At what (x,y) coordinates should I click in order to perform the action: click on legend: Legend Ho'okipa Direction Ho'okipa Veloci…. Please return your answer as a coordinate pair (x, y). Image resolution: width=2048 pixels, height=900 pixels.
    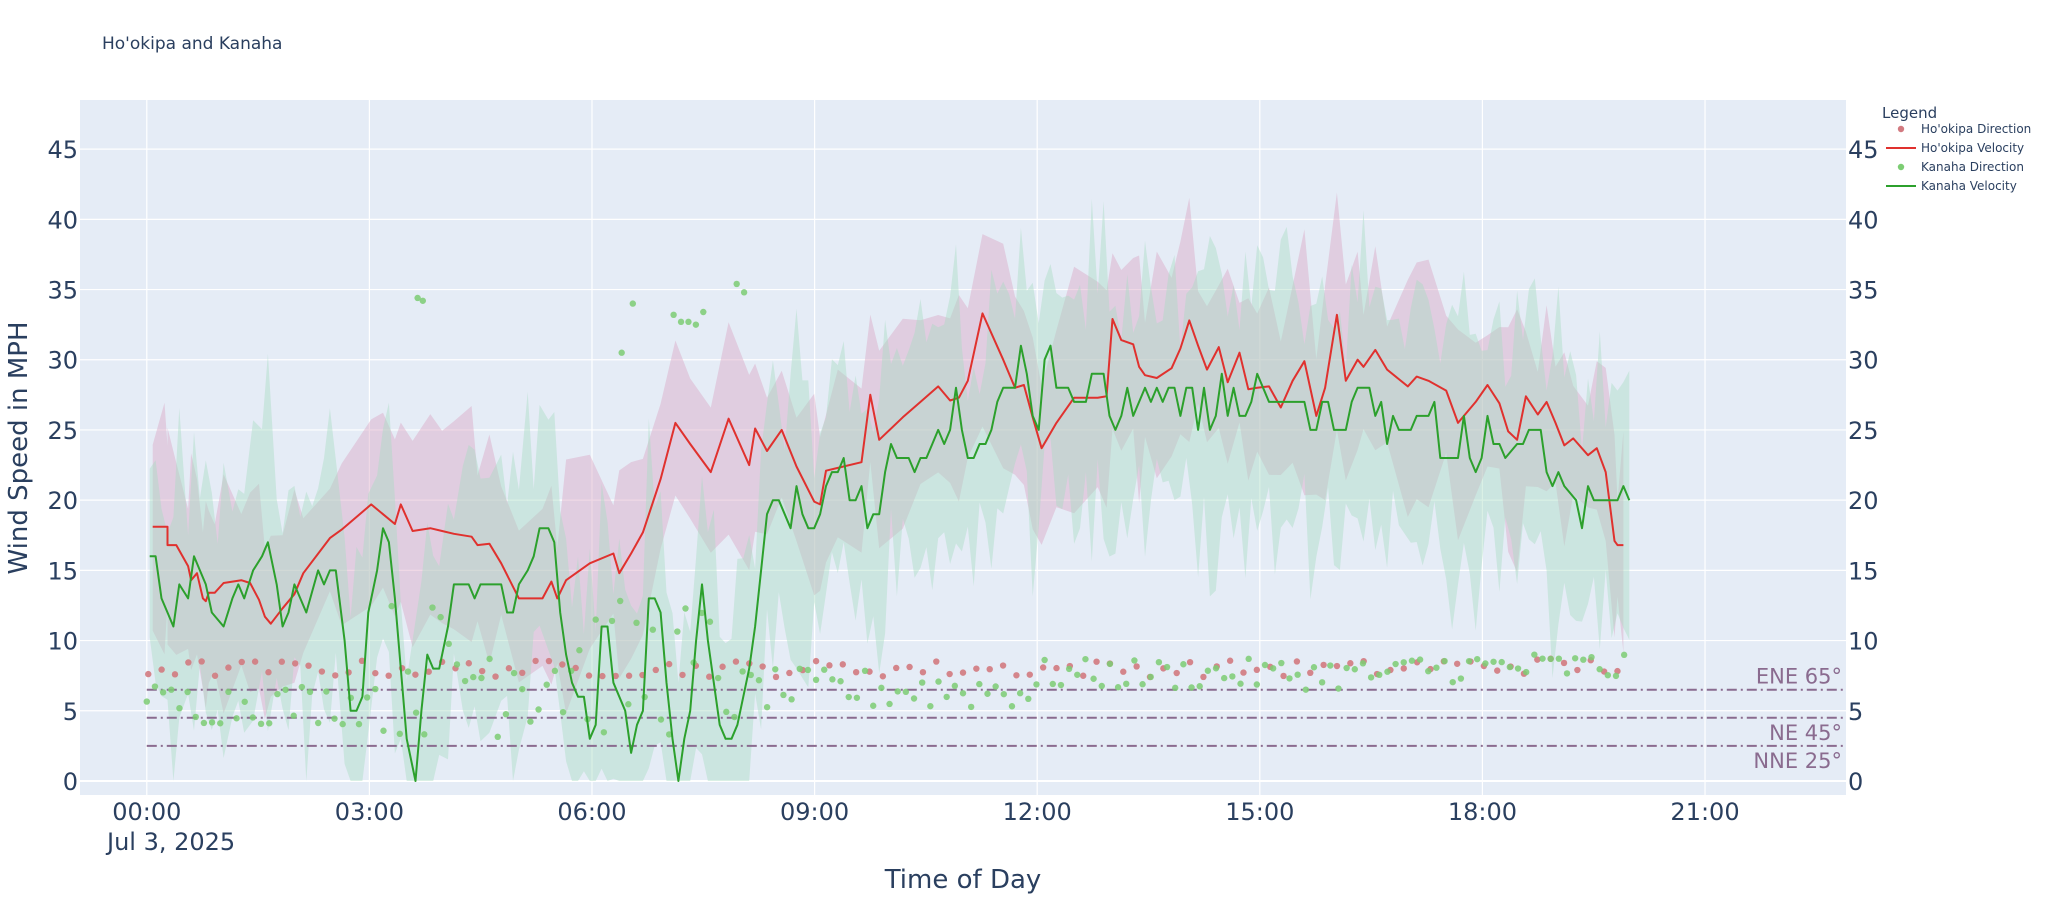
    Looking at the image, I should click on (1956, 148).